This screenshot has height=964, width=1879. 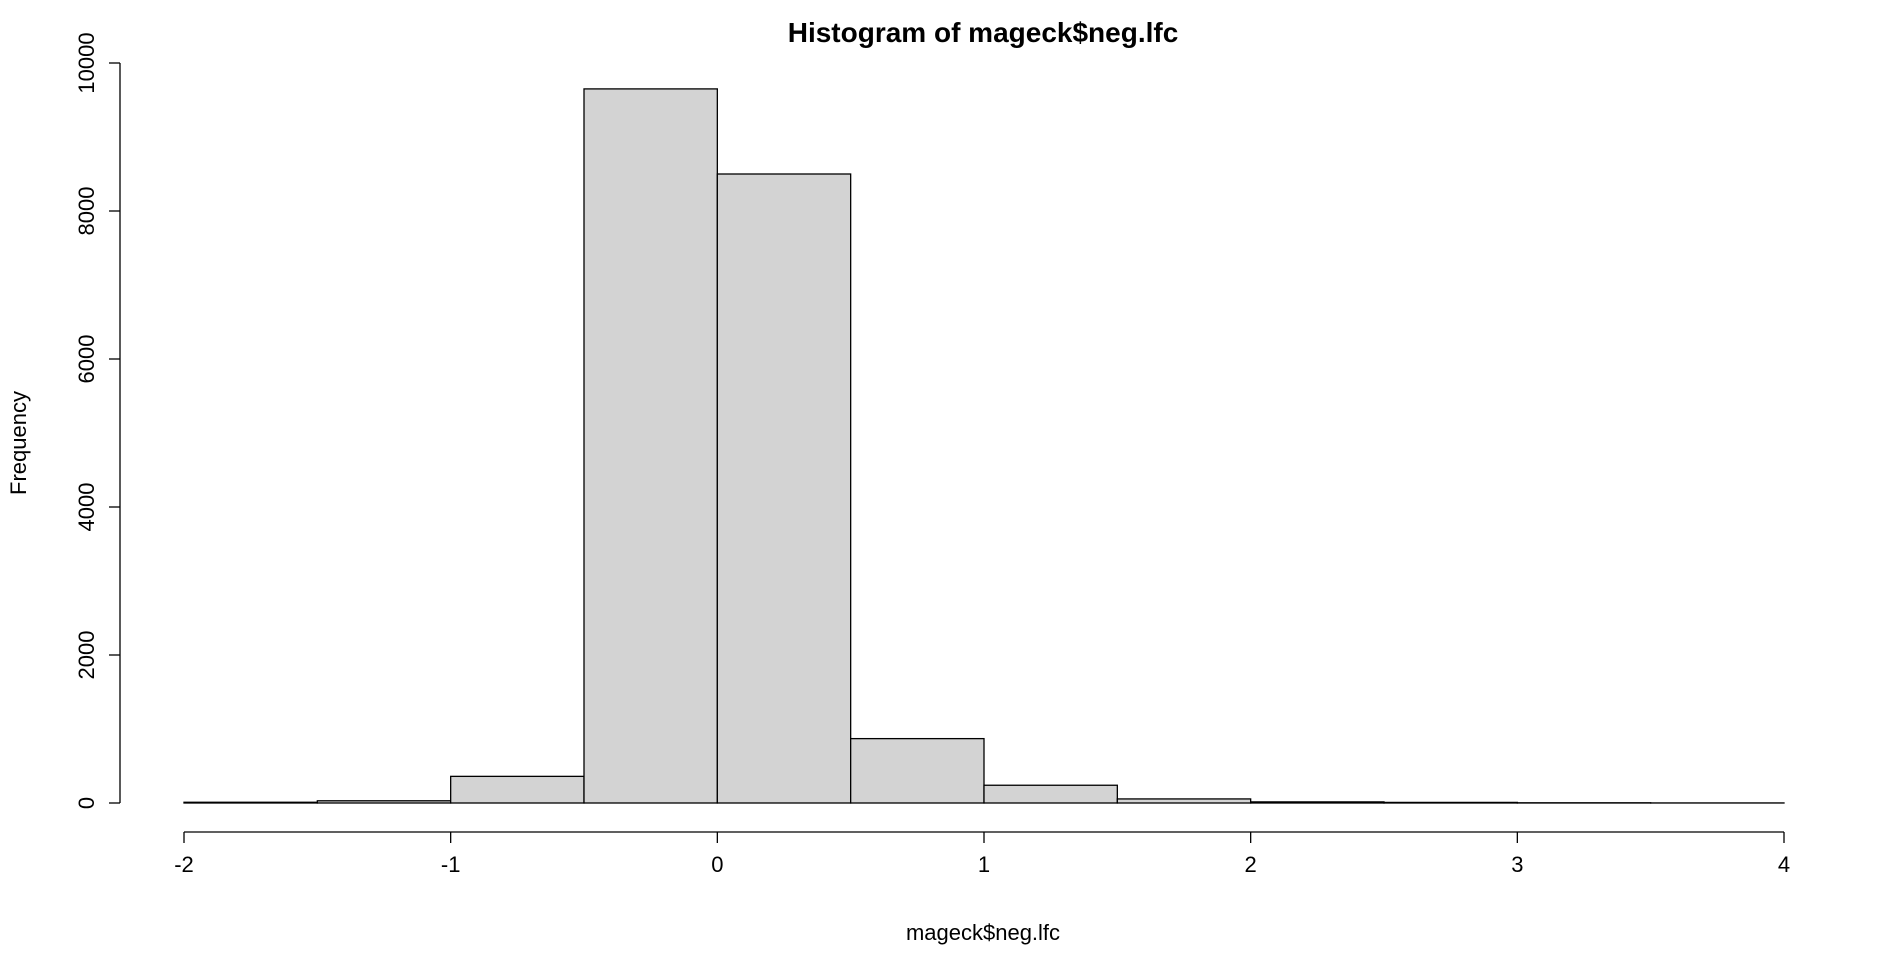 I want to click on chart-title: Histogram of mageck$neg.lfc, so click(x=983, y=32).